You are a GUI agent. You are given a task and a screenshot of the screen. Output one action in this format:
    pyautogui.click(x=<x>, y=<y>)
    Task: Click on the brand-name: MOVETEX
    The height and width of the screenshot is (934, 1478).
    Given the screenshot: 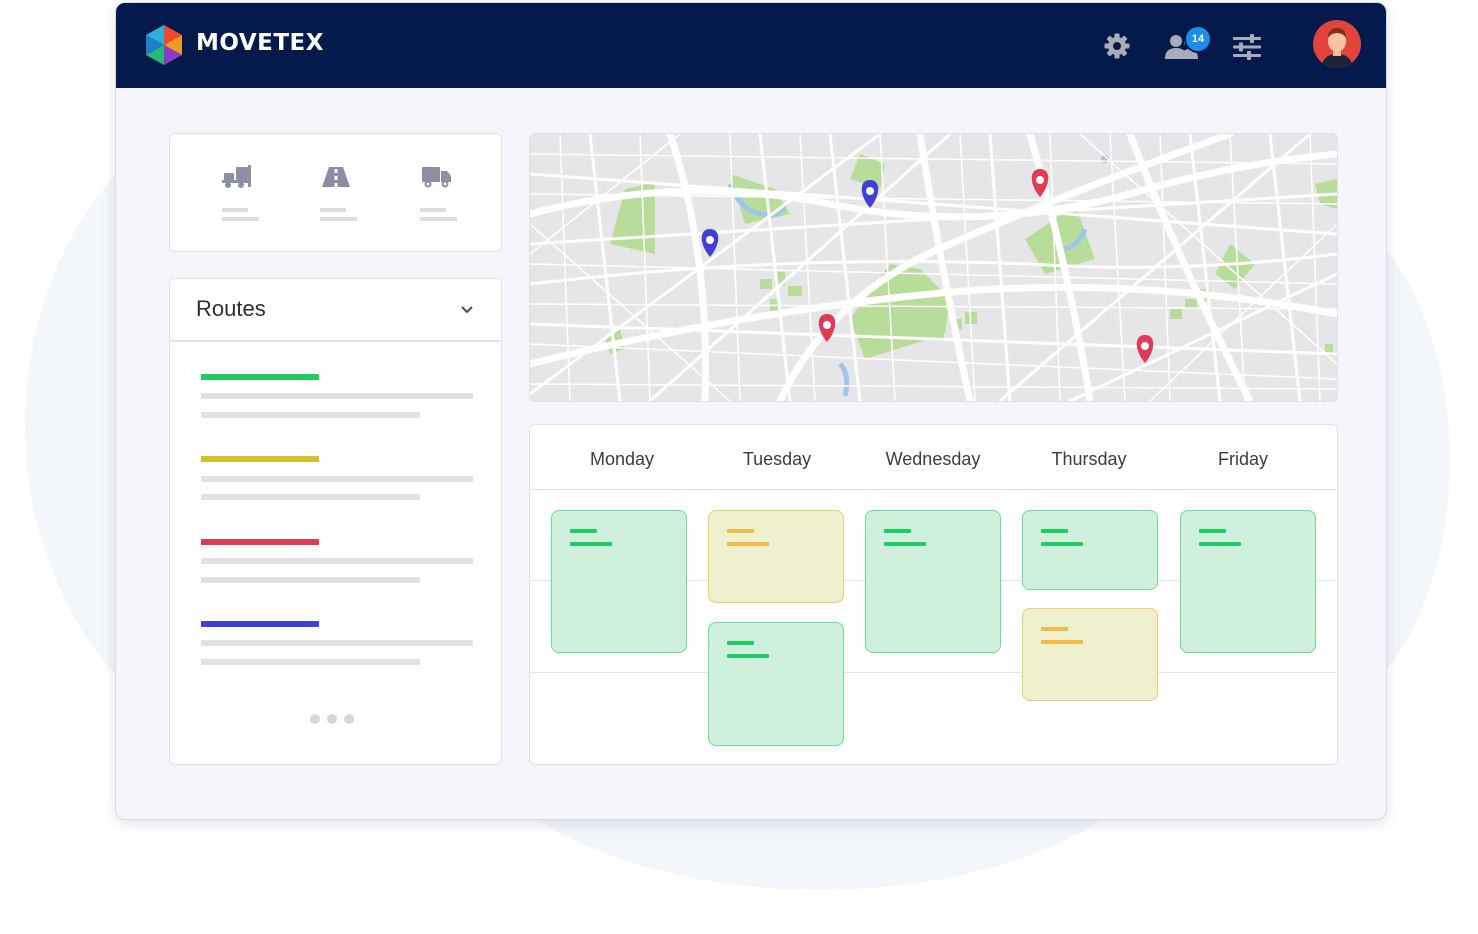 What is the action you would take?
    pyautogui.click(x=260, y=43)
    